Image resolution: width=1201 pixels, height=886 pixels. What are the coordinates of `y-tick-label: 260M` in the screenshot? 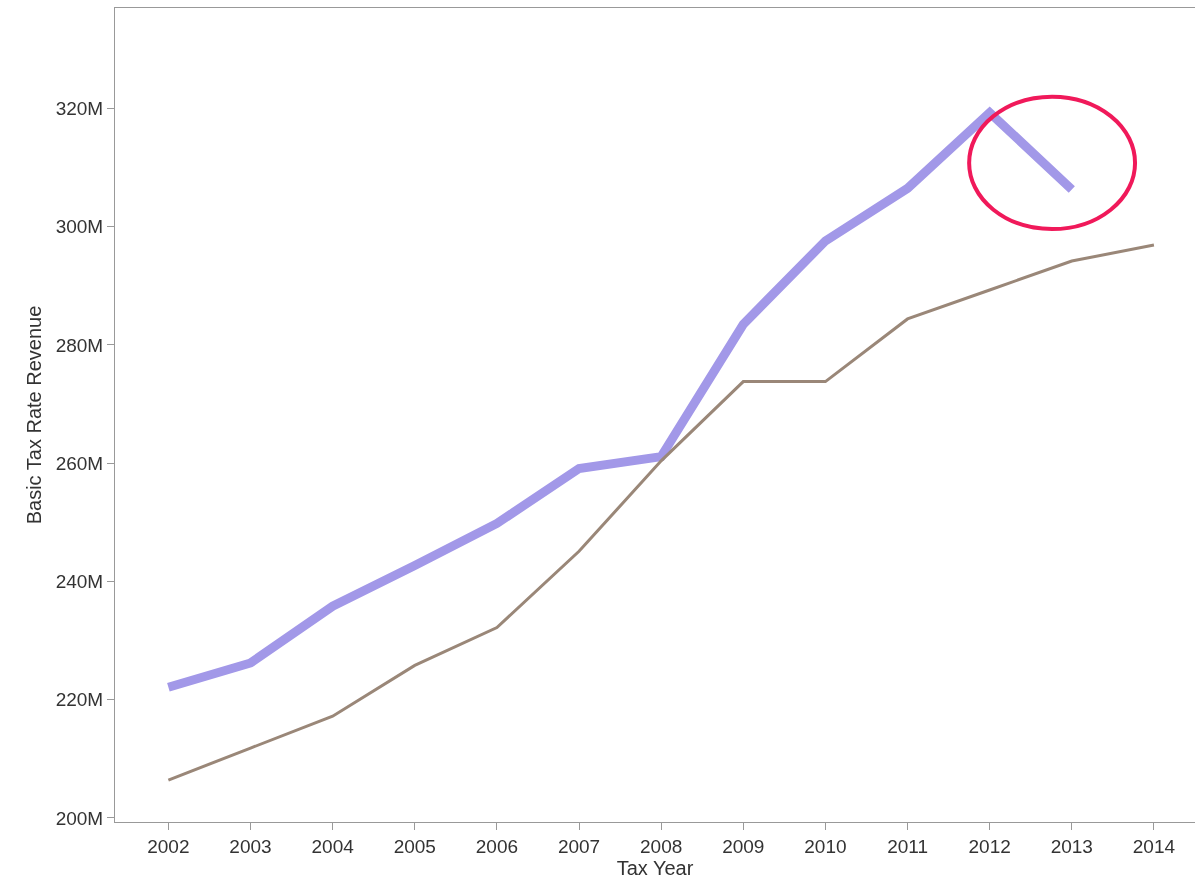 It's located at (79, 463).